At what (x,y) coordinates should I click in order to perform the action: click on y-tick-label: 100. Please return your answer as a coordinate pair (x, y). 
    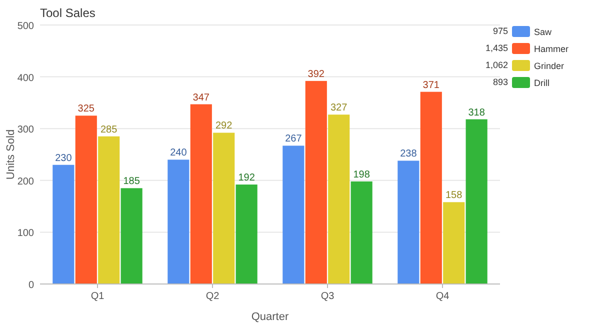
    Looking at the image, I should click on (25, 234).